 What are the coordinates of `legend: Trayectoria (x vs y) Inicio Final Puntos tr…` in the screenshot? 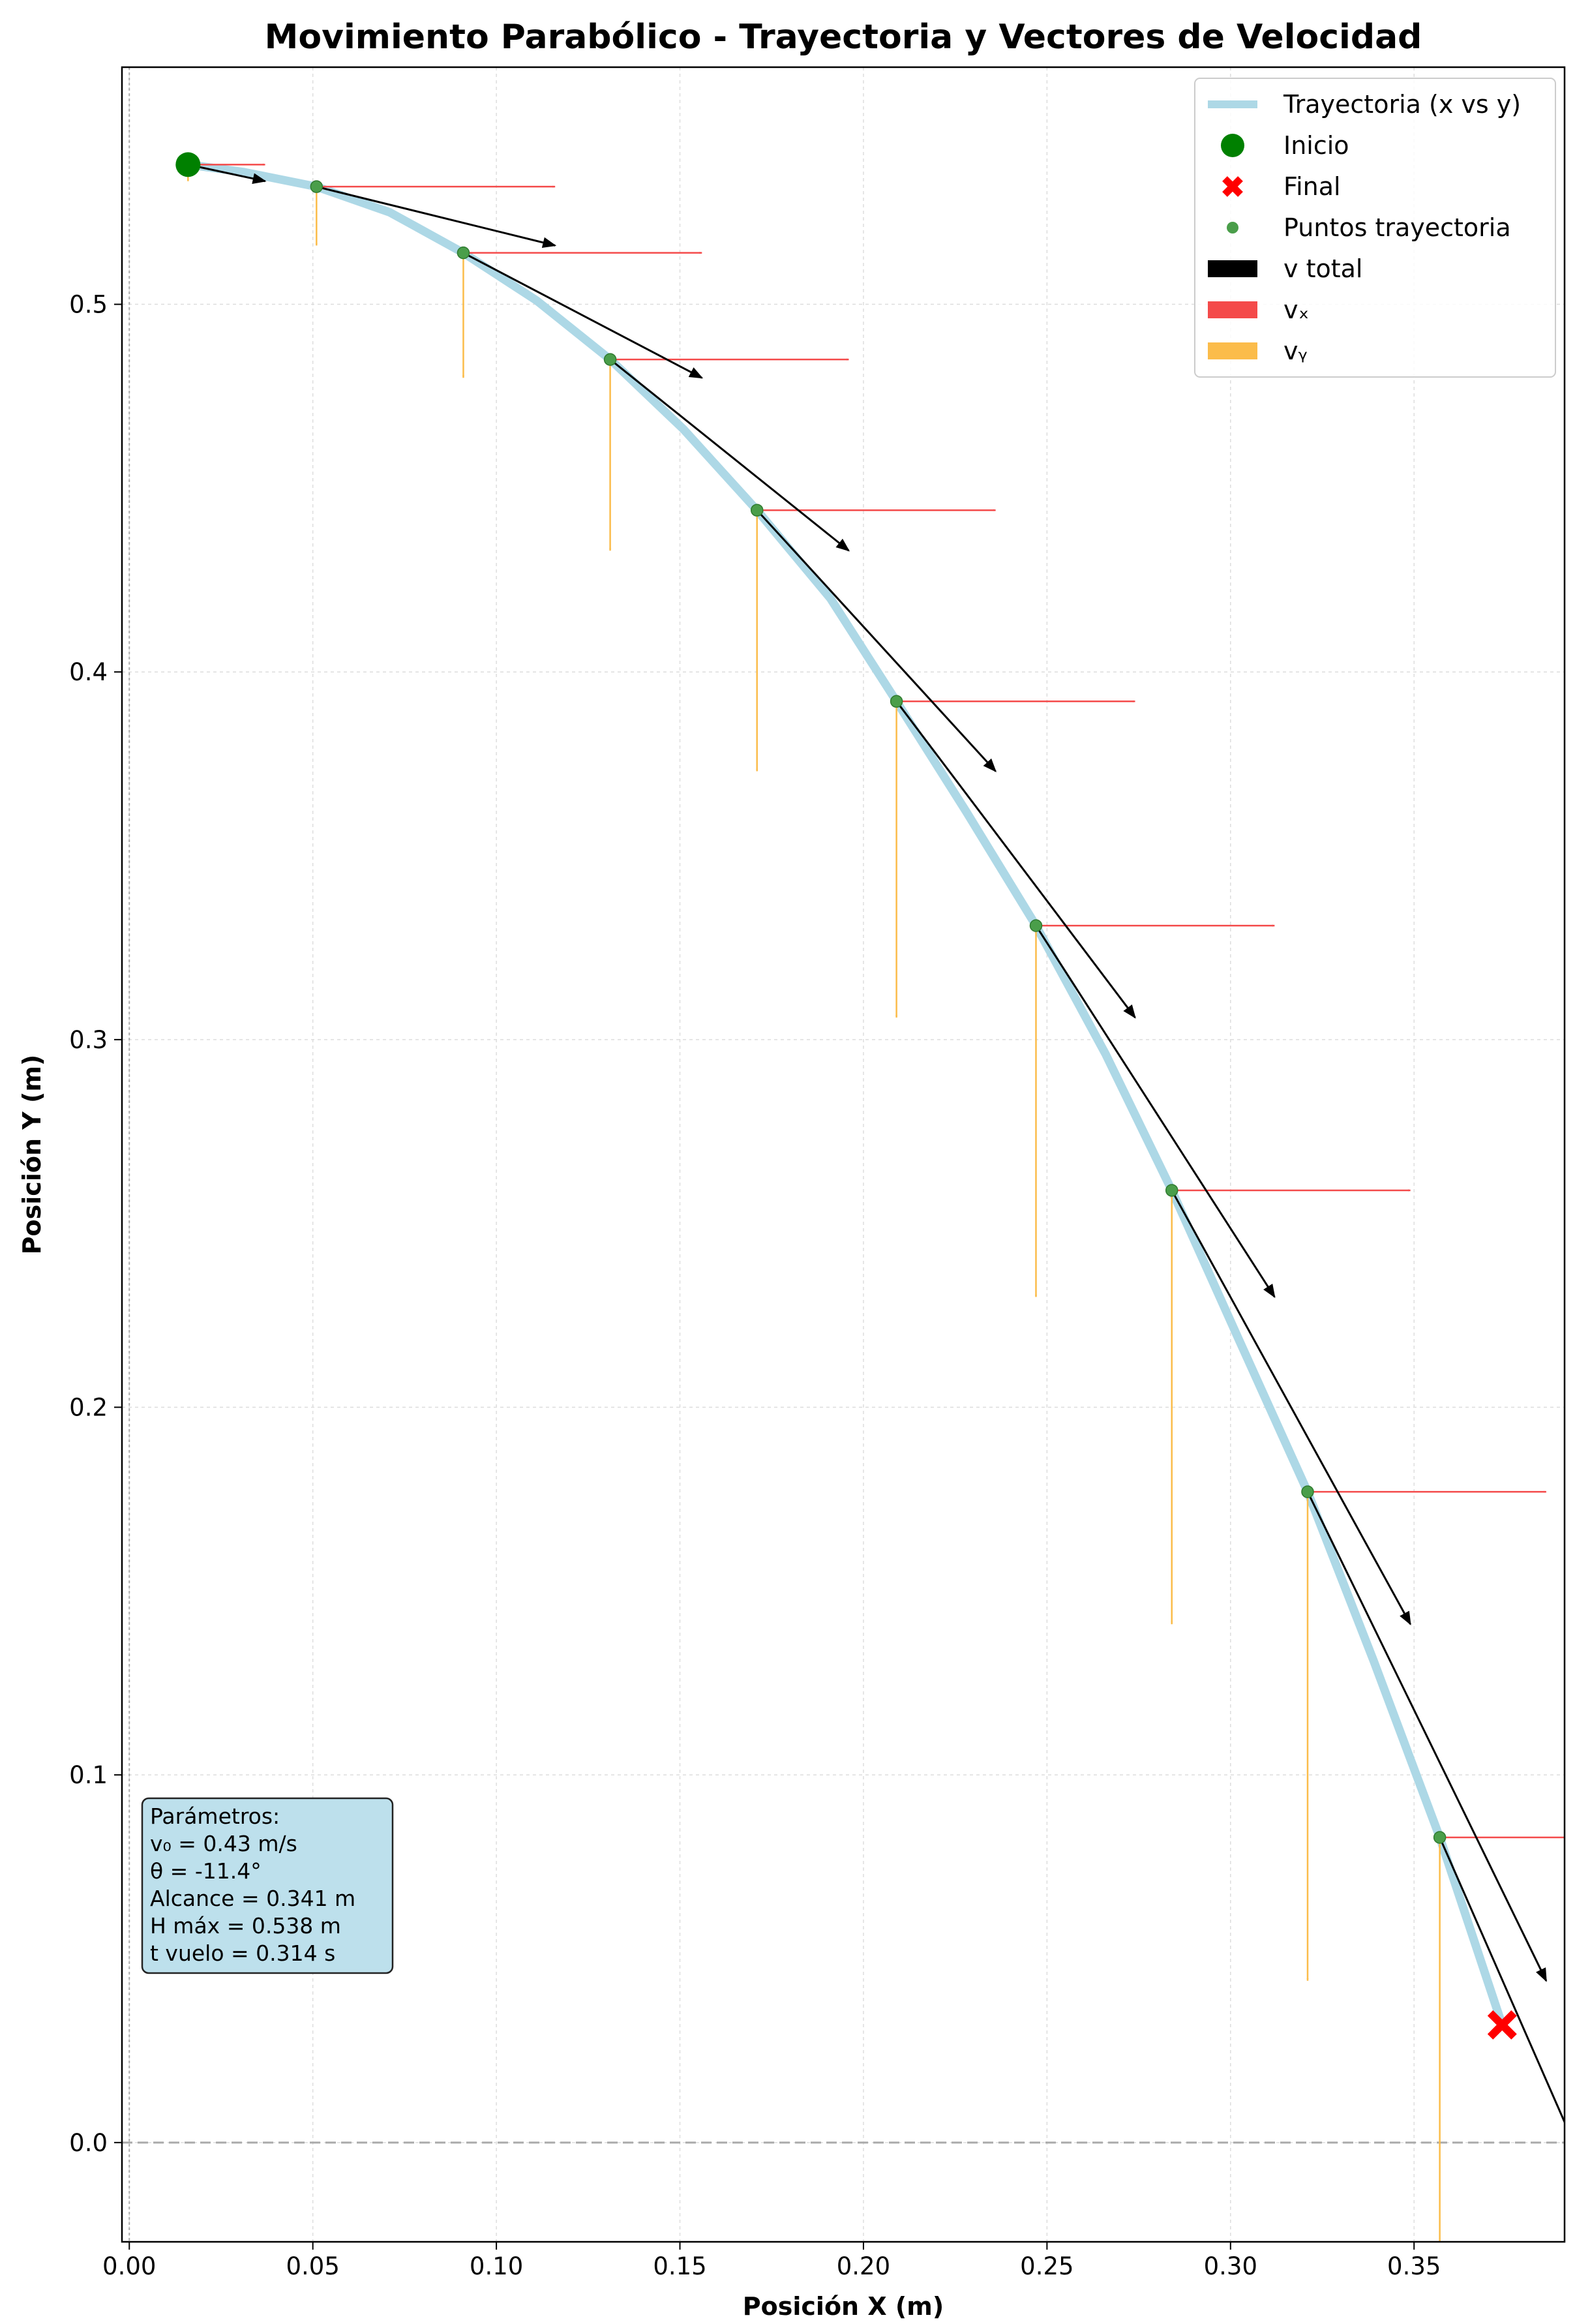 It's located at (1375, 228).